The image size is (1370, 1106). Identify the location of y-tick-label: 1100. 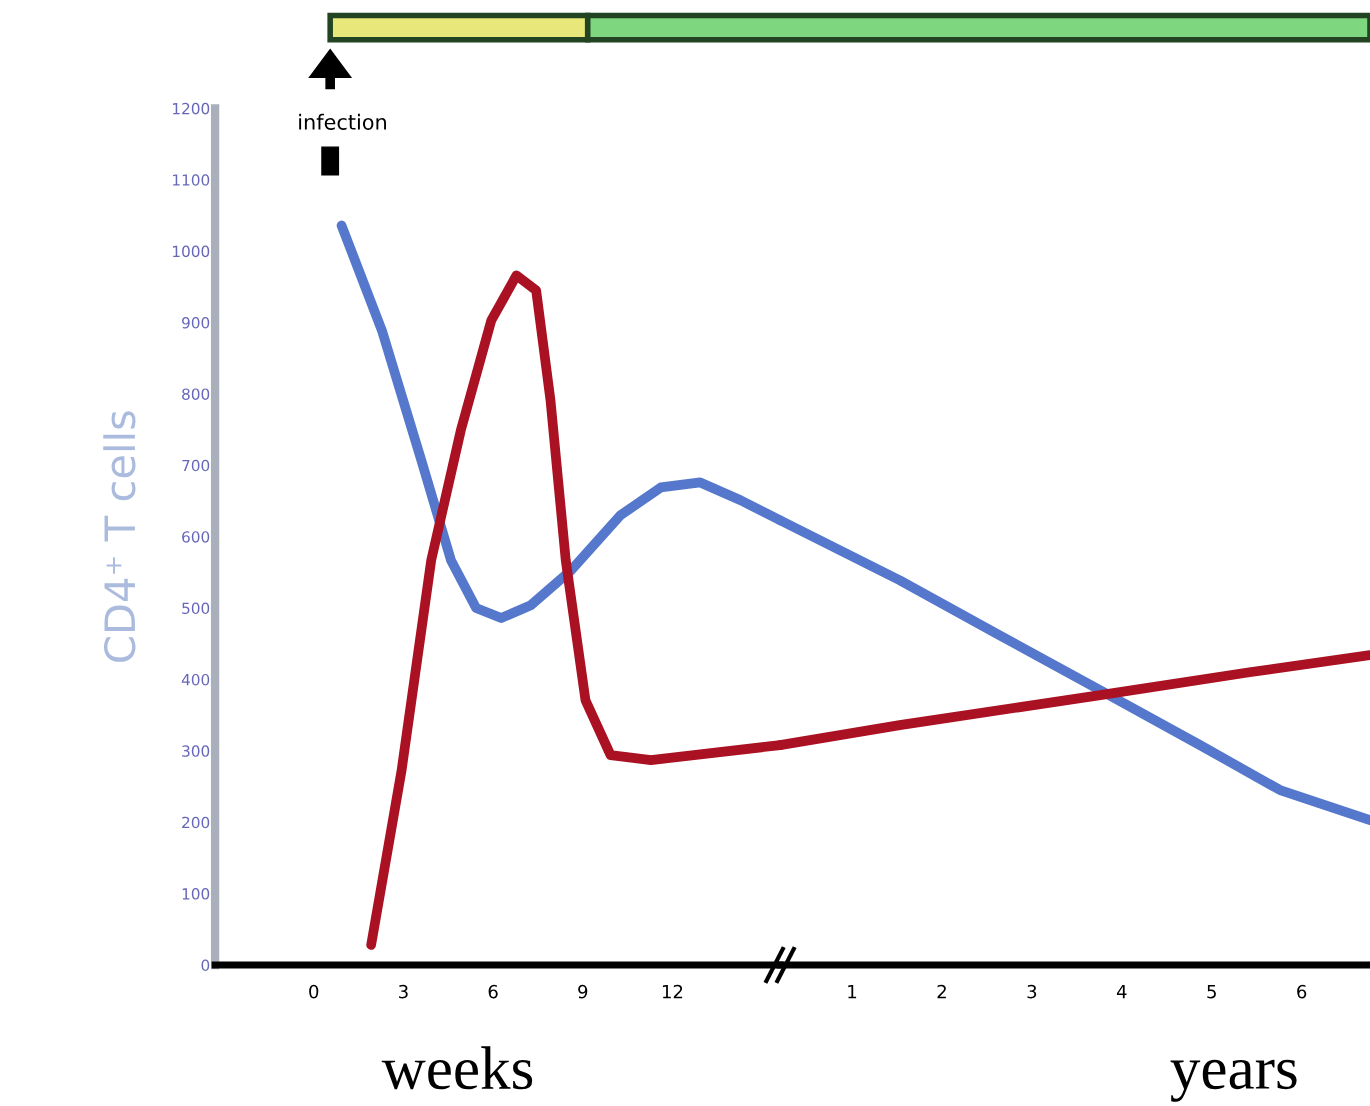
(191, 180).